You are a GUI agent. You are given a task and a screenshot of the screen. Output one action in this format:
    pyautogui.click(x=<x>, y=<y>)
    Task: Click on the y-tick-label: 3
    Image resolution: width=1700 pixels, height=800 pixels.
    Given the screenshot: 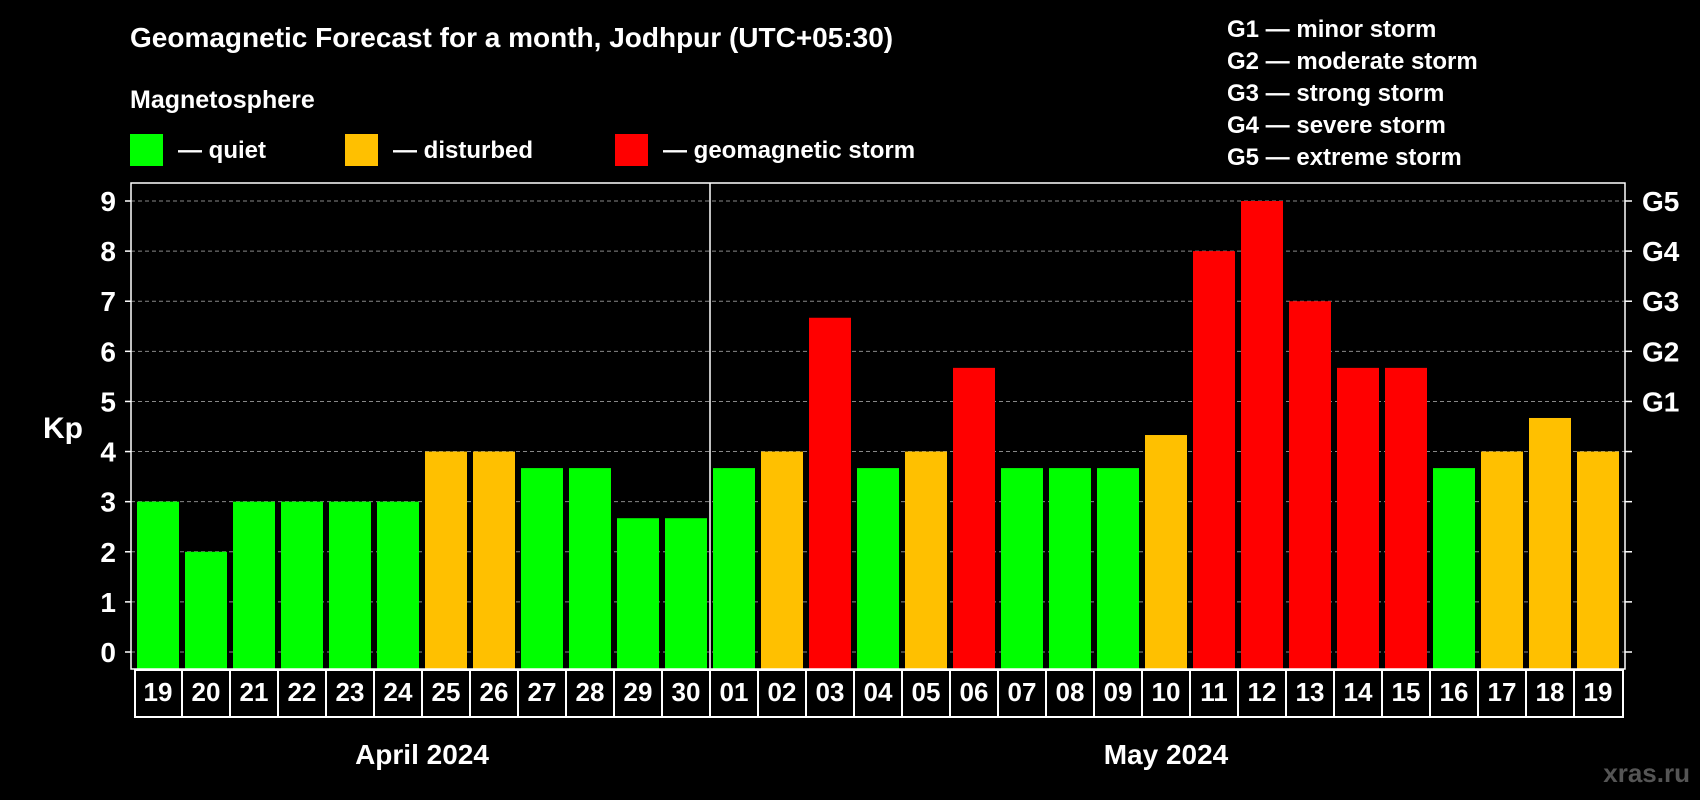 What is the action you would take?
    pyautogui.click(x=108, y=502)
    